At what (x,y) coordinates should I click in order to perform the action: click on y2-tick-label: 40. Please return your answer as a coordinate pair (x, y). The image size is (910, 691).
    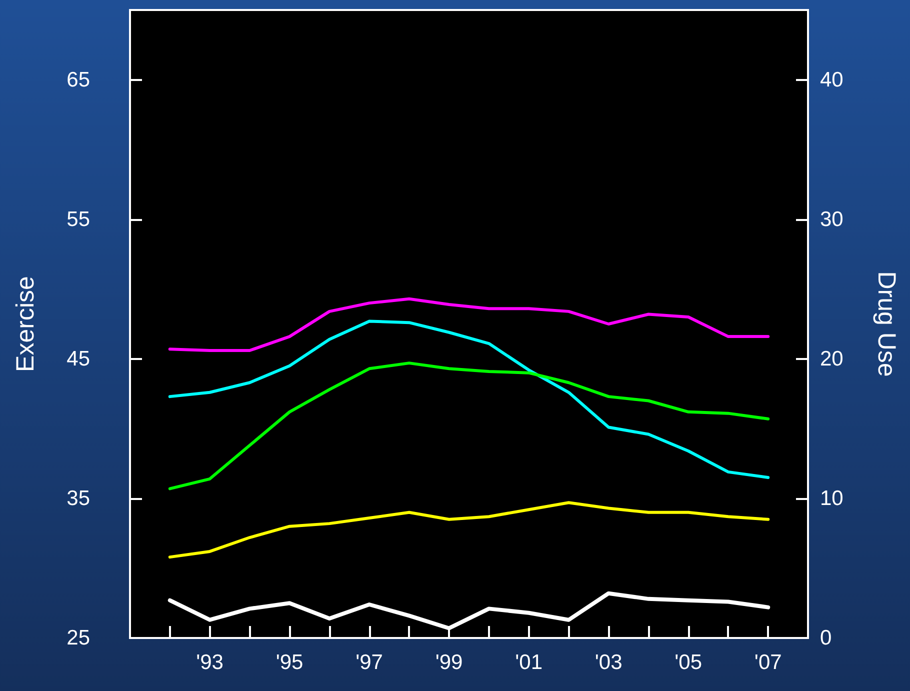
    Looking at the image, I should click on (832, 80).